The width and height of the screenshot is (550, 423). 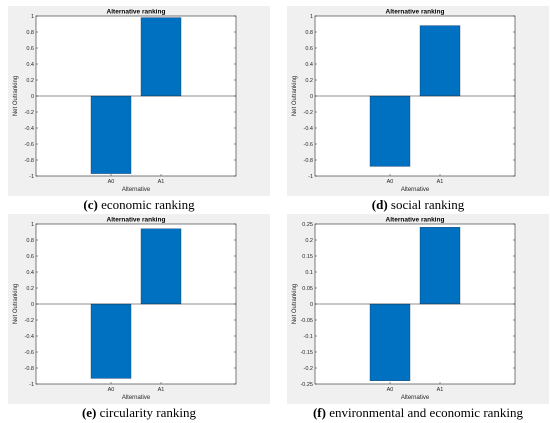 I want to click on y-tick-label: 0.05, so click(x=307, y=289).